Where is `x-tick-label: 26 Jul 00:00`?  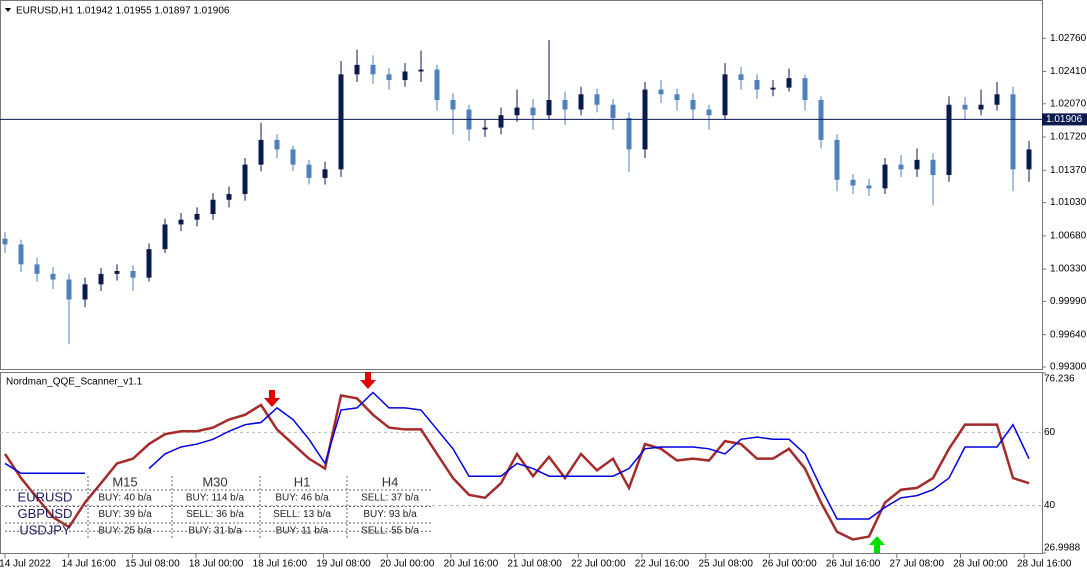 x-tick-label: 26 Jul 00:00 is located at coordinates (789, 564).